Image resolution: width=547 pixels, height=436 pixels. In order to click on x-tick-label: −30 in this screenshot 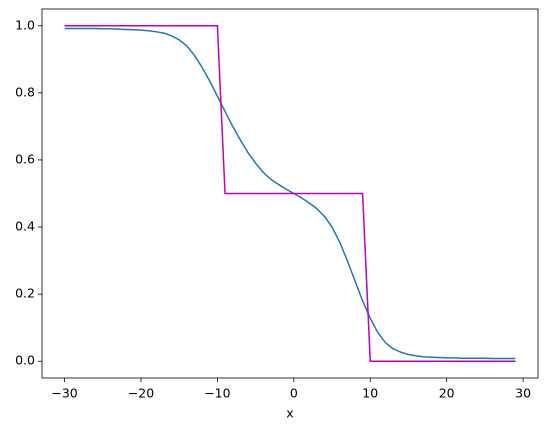, I will do `click(64, 393)`.